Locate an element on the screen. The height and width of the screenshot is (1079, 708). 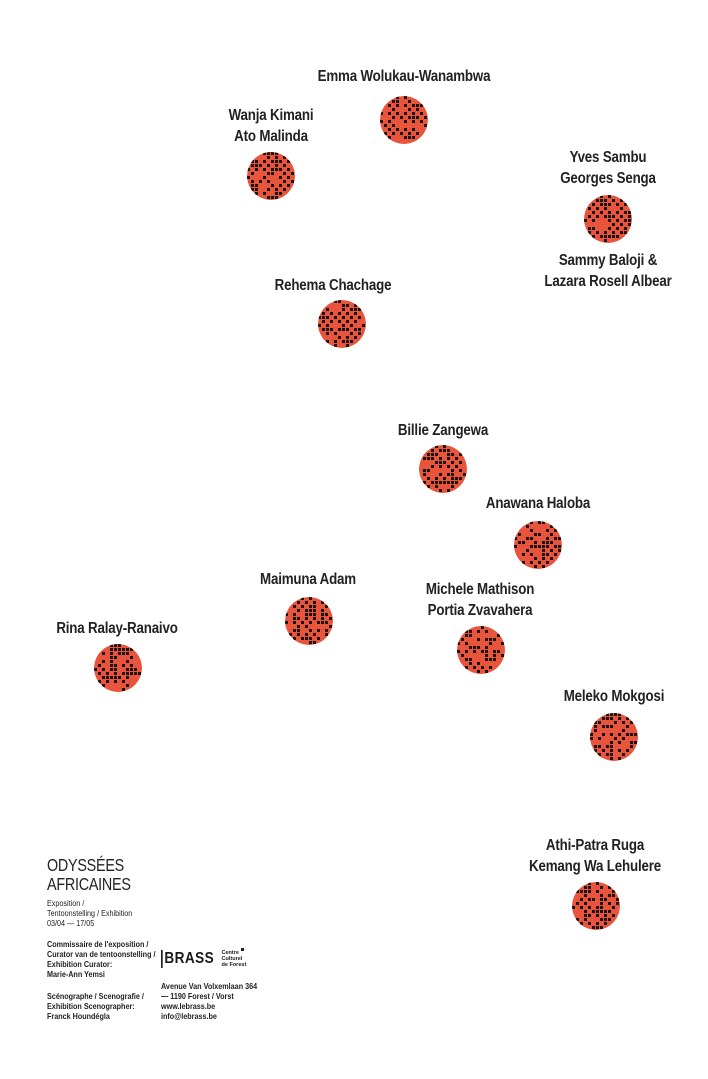
artist-name-line: Rina Ralay-Ranaivo is located at coordinates (117, 628).